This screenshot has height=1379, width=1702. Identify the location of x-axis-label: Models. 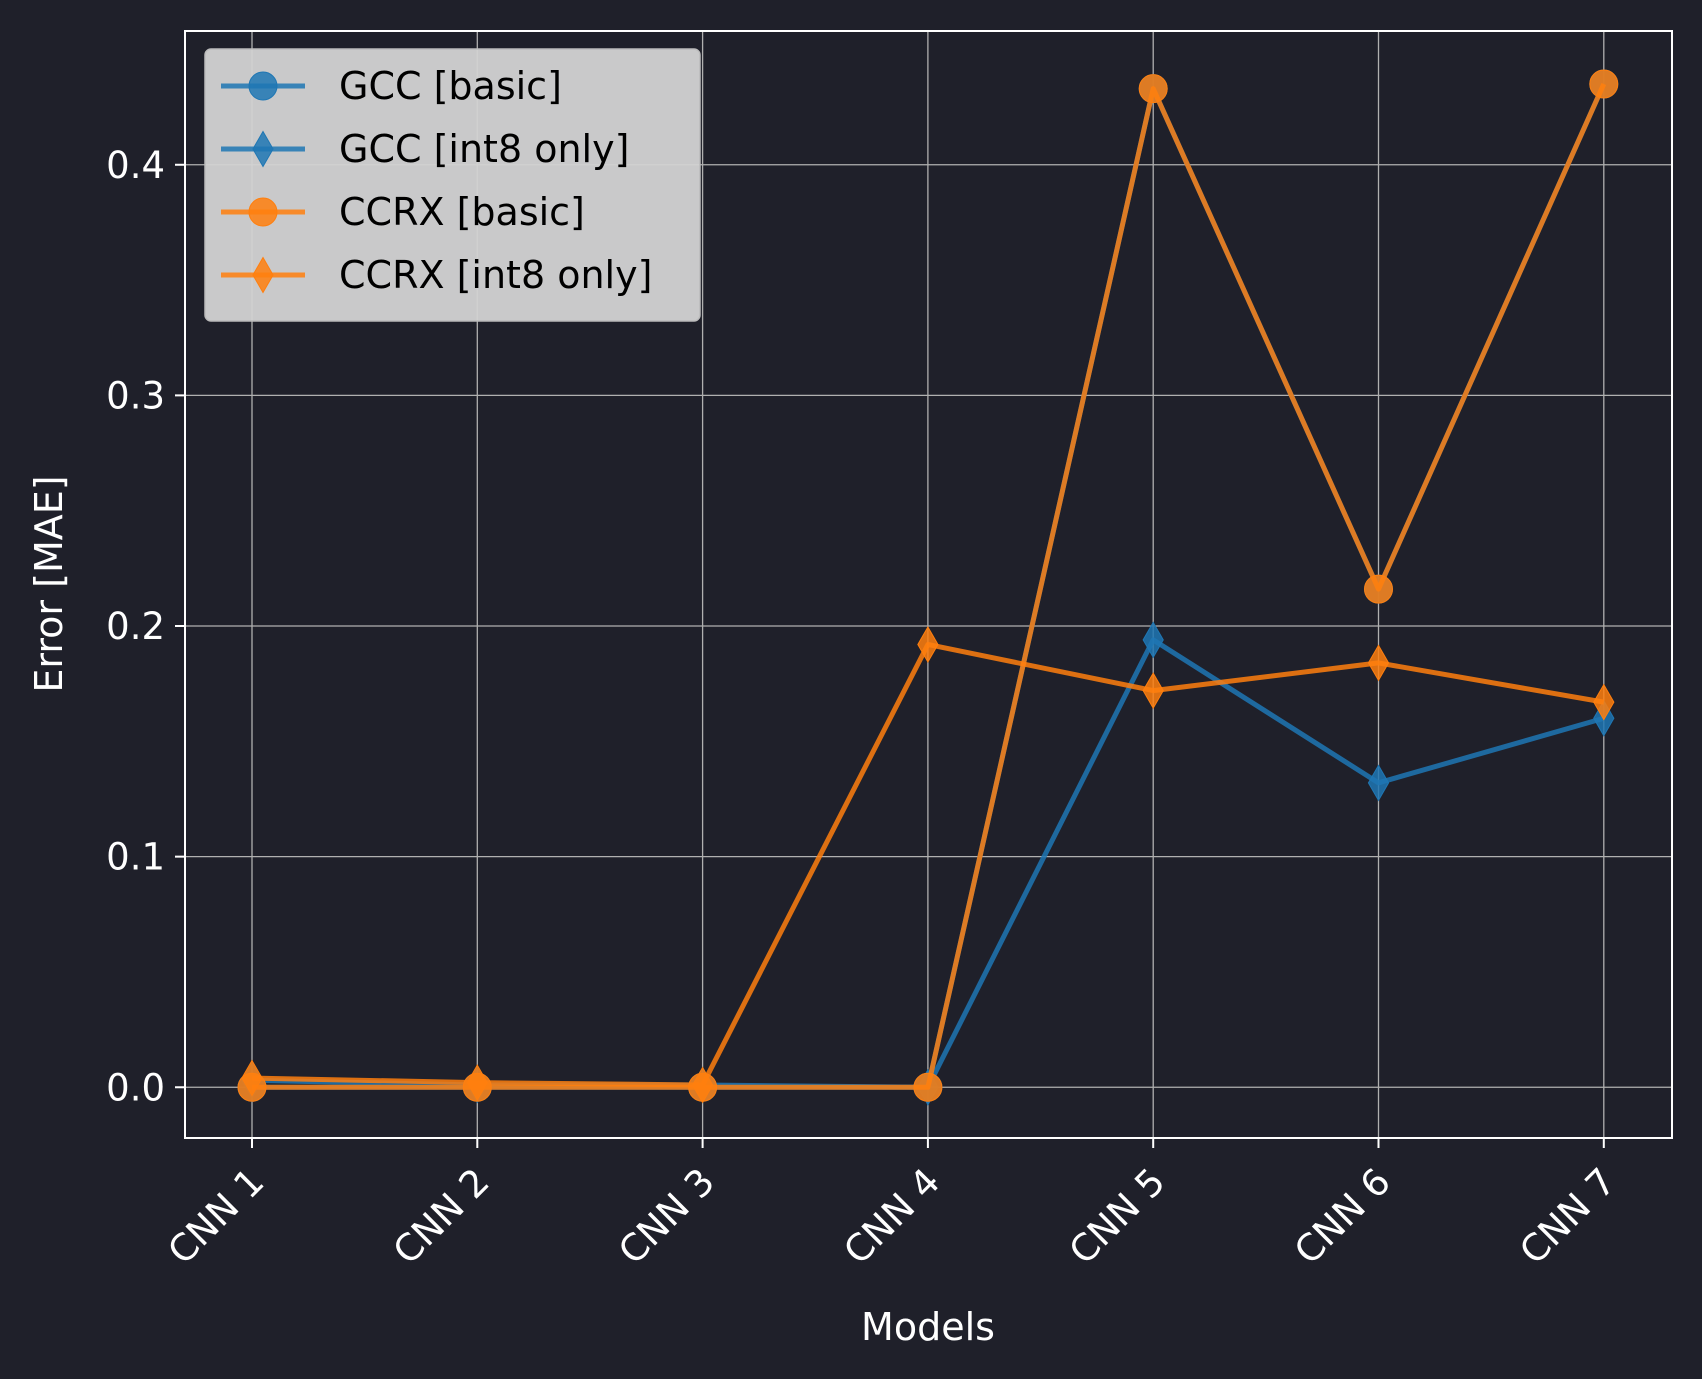
(928, 1327).